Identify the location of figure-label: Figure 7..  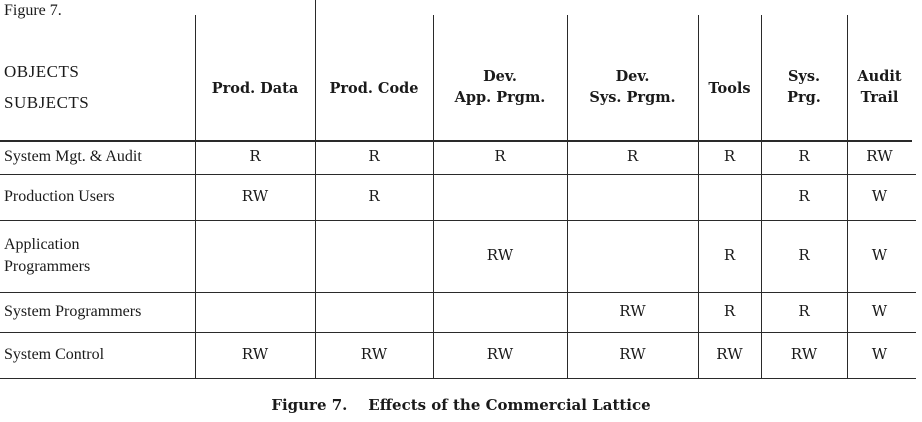
(33, 10).